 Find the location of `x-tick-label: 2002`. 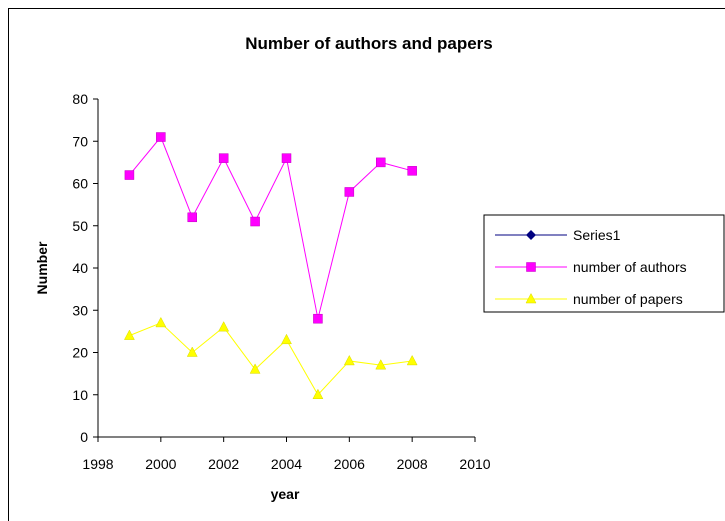

x-tick-label: 2002 is located at coordinates (223, 464).